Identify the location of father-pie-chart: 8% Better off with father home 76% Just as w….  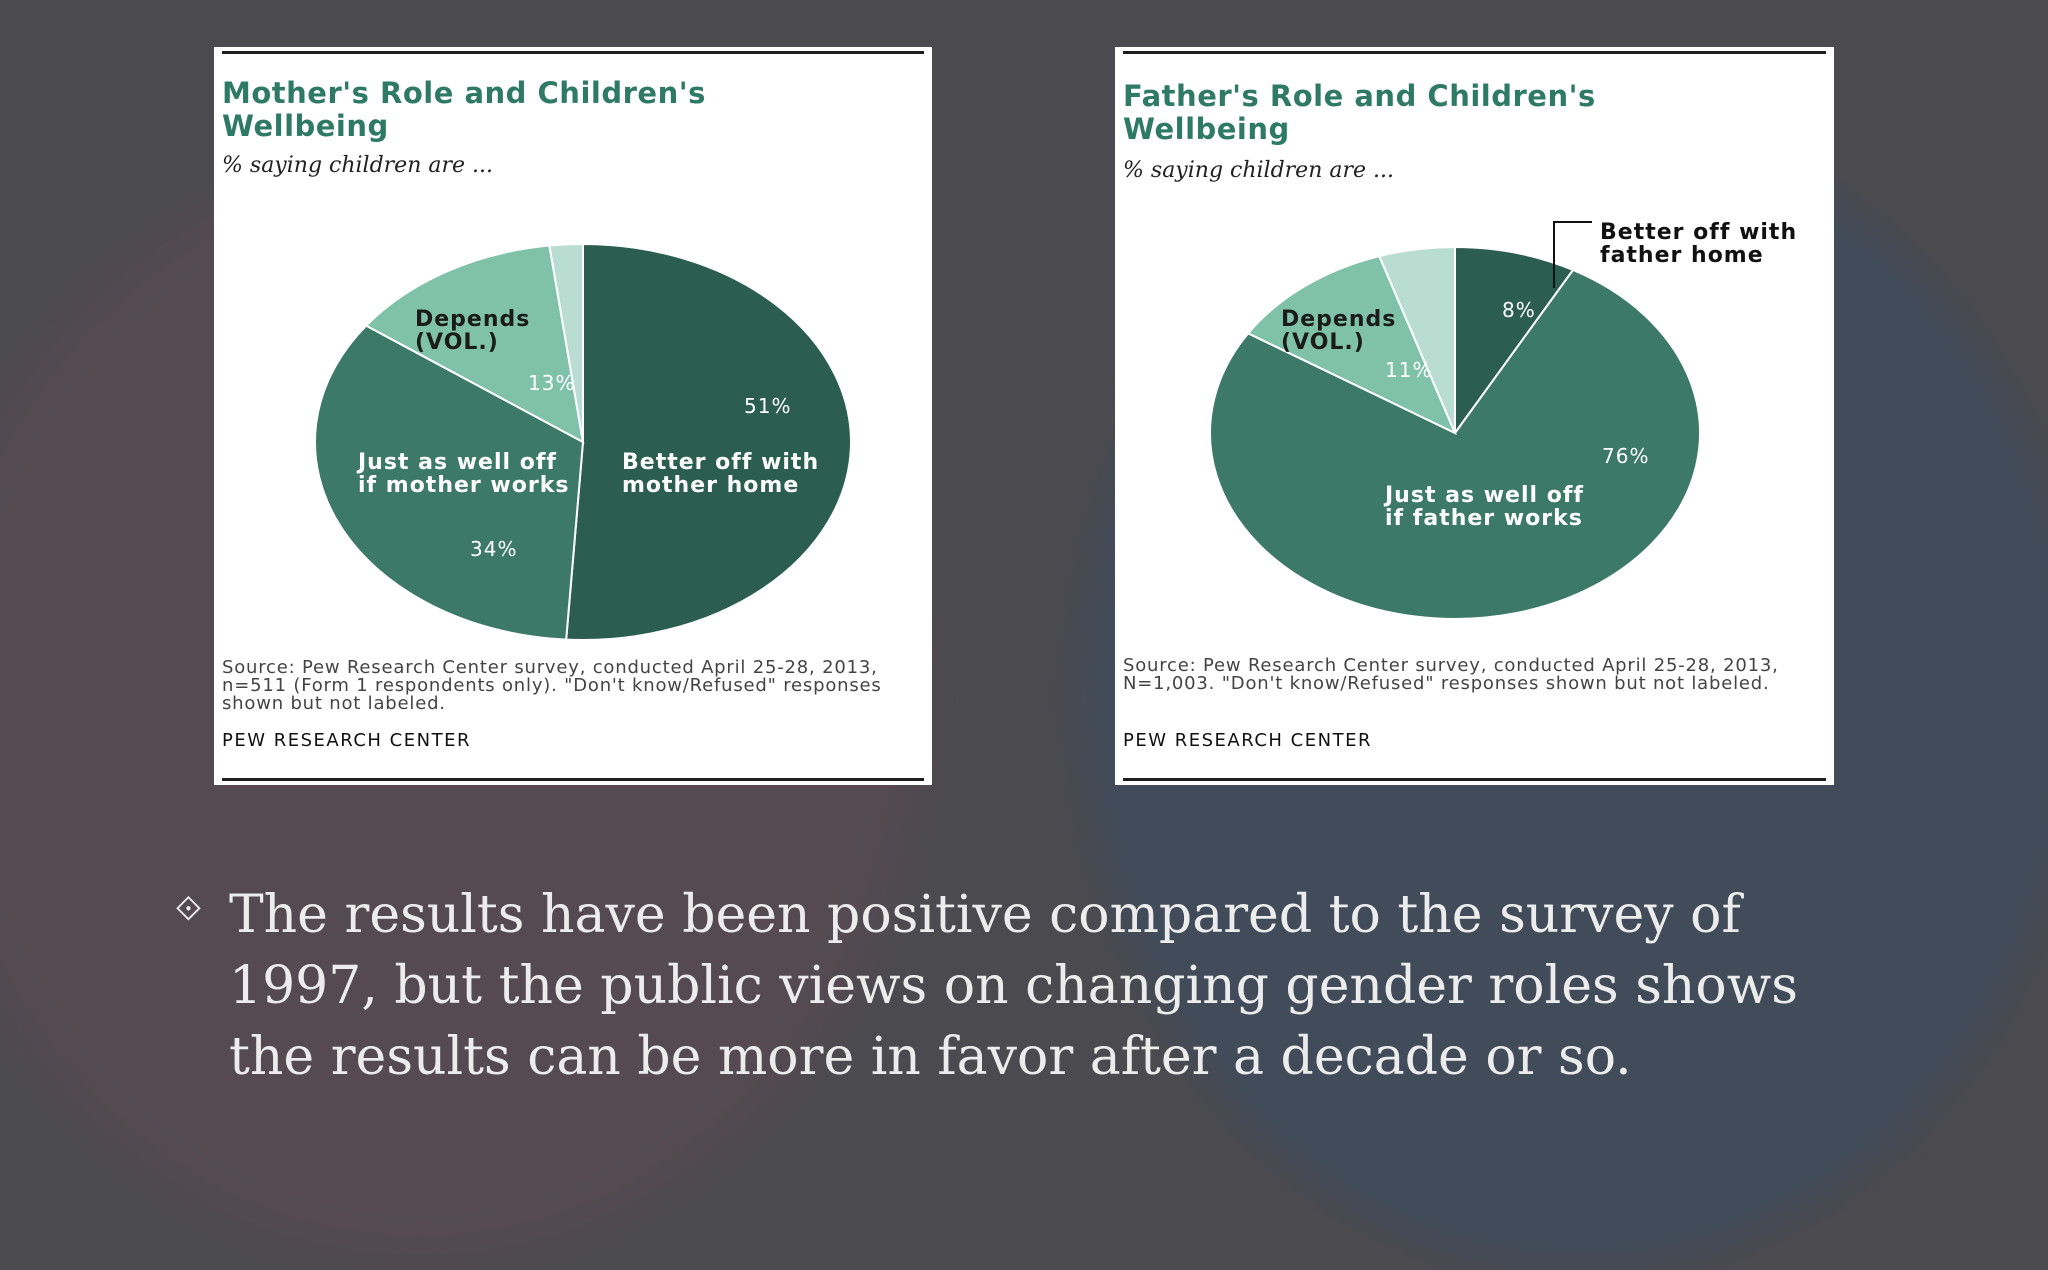
(1503, 420).